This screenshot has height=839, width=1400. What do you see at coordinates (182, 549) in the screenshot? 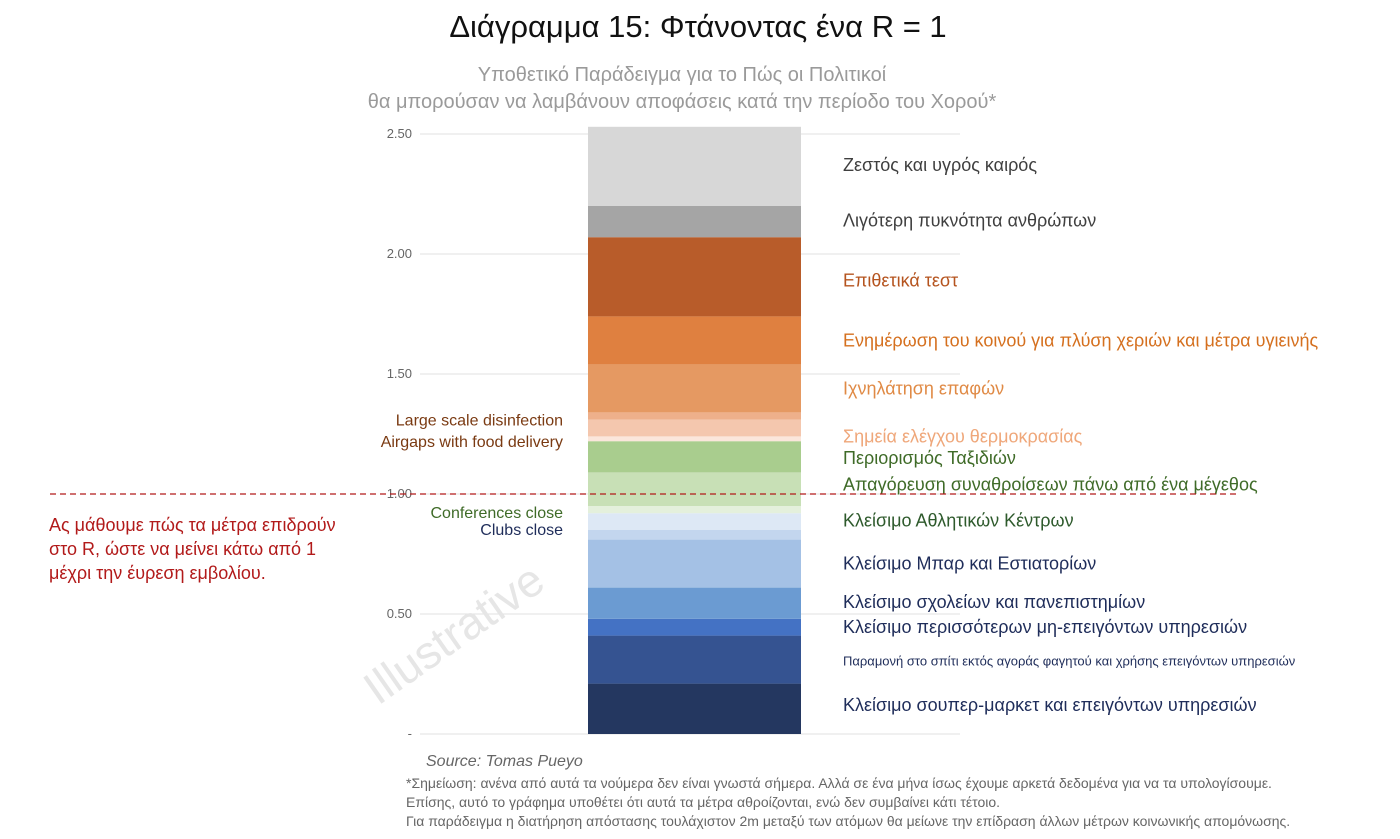
I see `threshold-note-line-2: στο R, ώστε να μείνει κάτω από 1` at bounding box center [182, 549].